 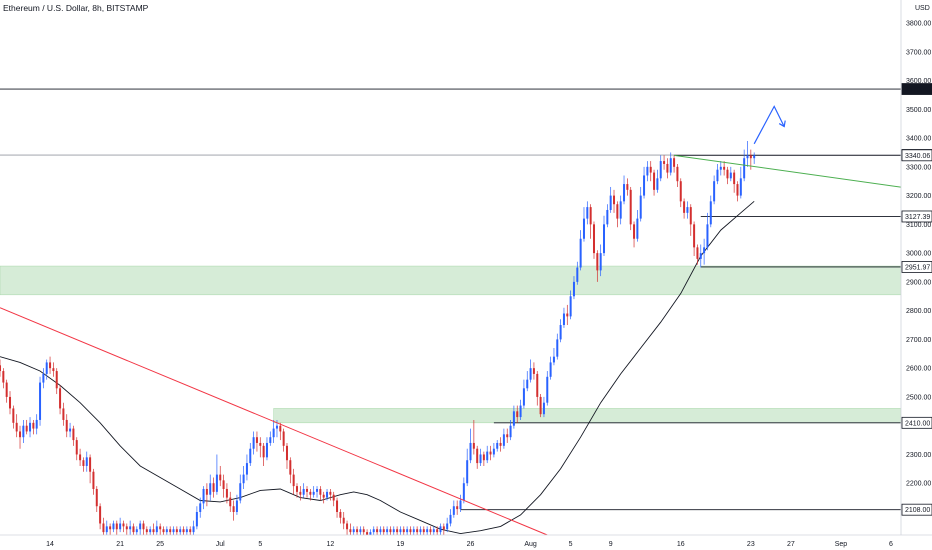 What do you see at coordinates (916, 422) in the screenshot?
I see `price-badge: 2410.00` at bounding box center [916, 422].